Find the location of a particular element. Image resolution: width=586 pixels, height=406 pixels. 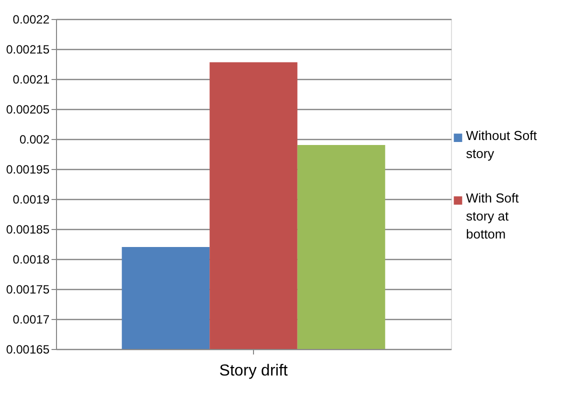

y-tick-label: 0.0021 is located at coordinates (31, 79).